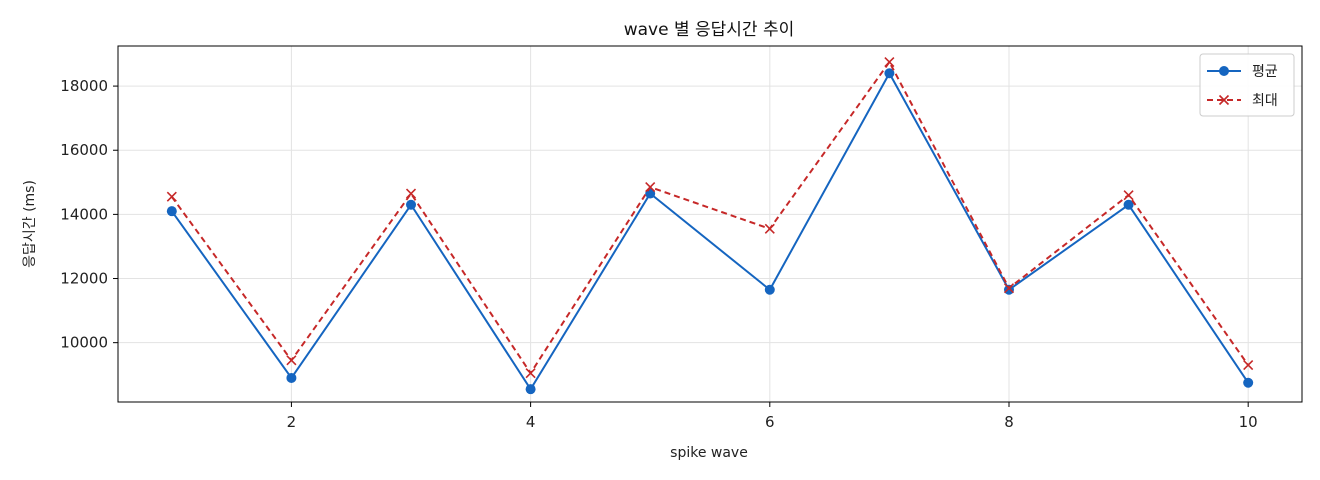 The width and height of the screenshot is (1320, 480). I want to click on x-tick-label: 4, so click(531, 422).